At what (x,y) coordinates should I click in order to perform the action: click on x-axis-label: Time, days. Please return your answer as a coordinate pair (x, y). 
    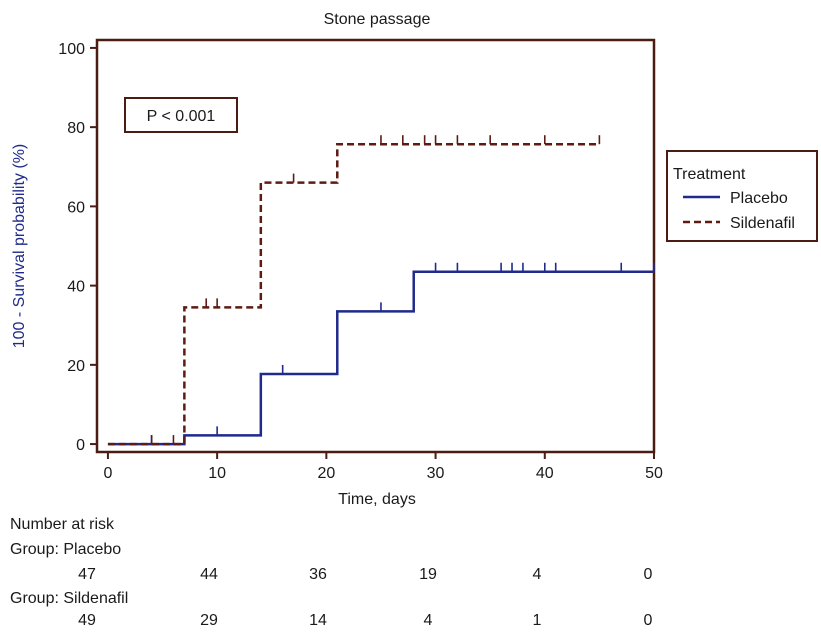
    Looking at the image, I should click on (377, 499).